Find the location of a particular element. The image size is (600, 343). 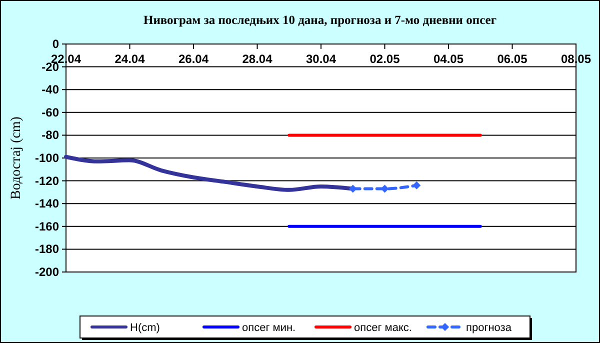

y-tick-label: -140 is located at coordinates (47, 203).